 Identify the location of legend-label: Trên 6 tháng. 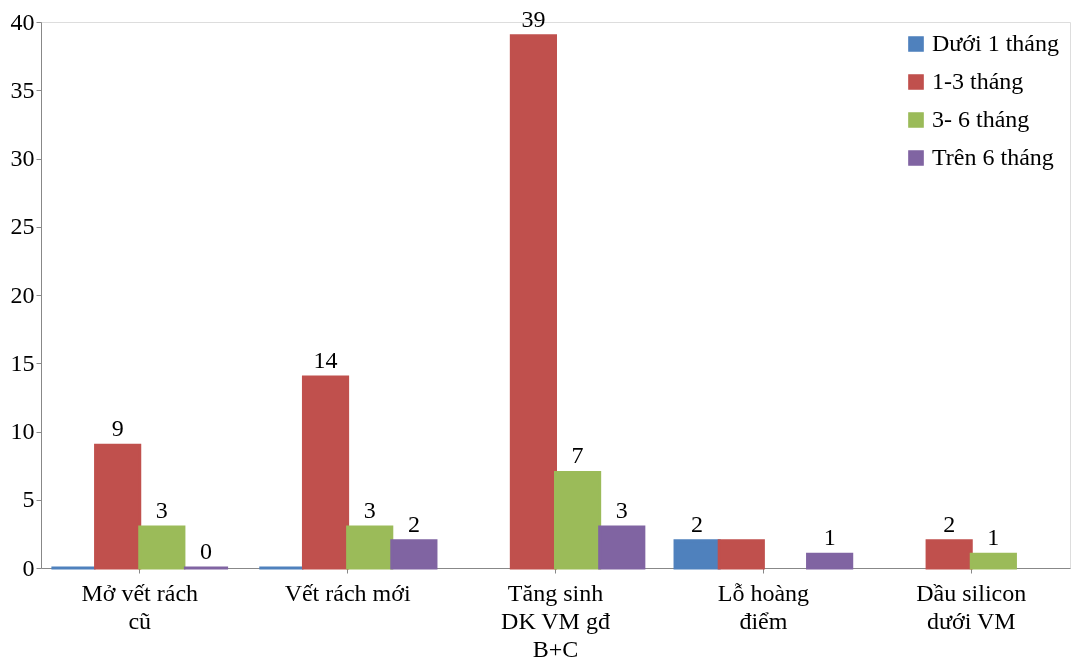
(993, 157).